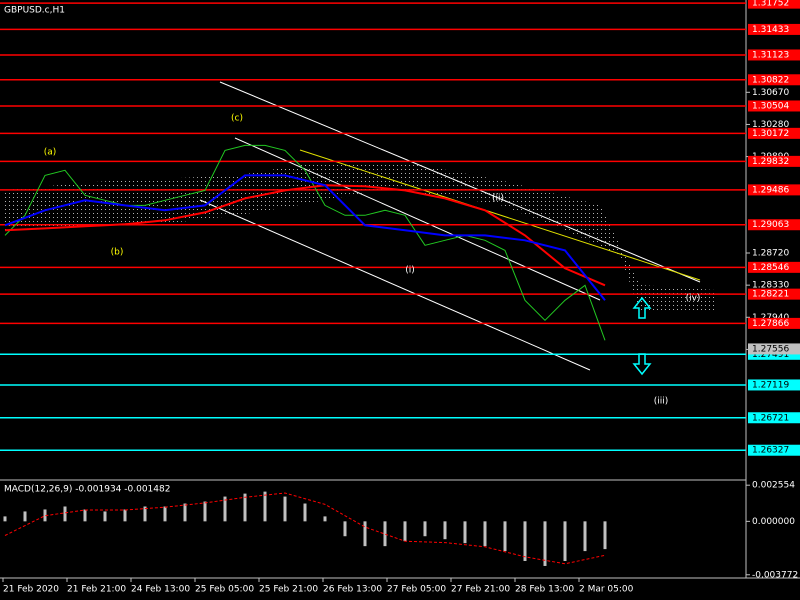  What do you see at coordinates (770, 30) in the screenshot?
I see `level-label: 1.31433` at bounding box center [770, 30].